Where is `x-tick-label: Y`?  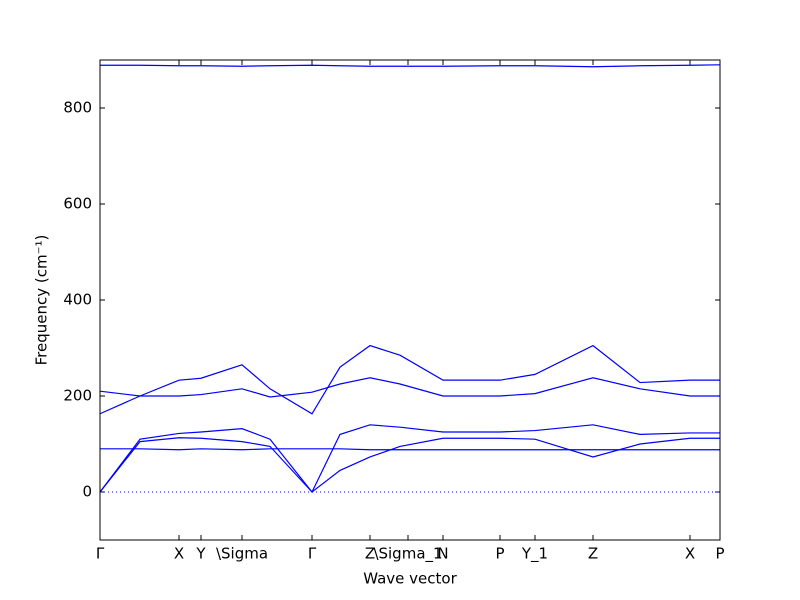 x-tick-label: Y is located at coordinates (200, 554).